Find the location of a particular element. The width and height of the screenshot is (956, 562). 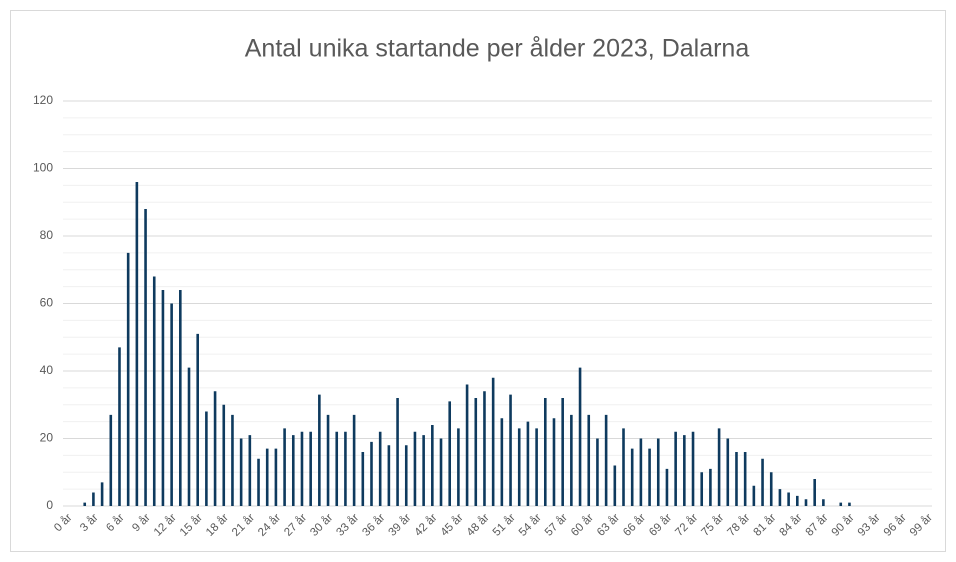

y-tick-label: 0 is located at coordinates (49, 505).